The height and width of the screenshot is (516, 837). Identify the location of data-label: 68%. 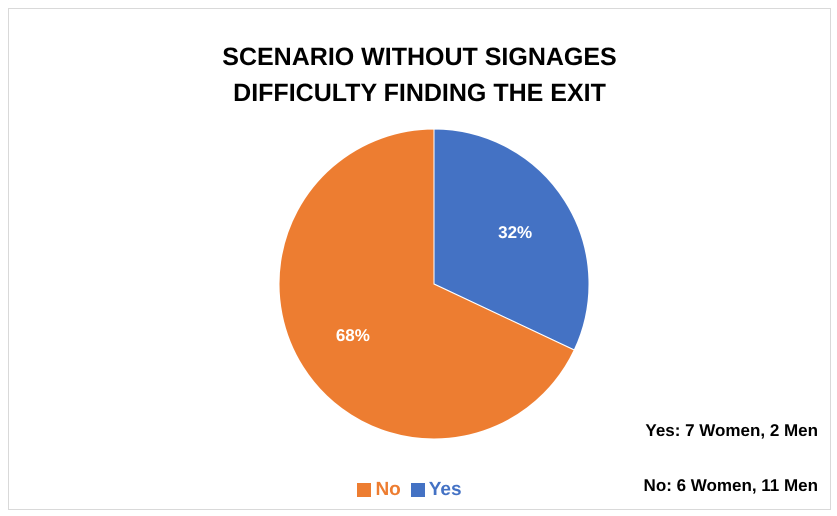
(353, 335).